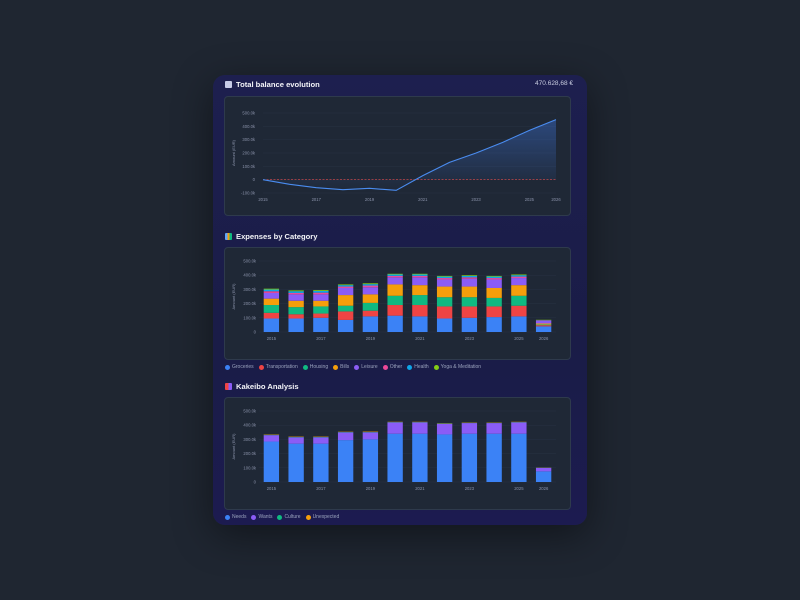 This screenshot has width=800, height=600. What do you see at coordinates (319, 367) in the screenshot?
I see `legend-label: Housing` at bounding box center [319, 367].